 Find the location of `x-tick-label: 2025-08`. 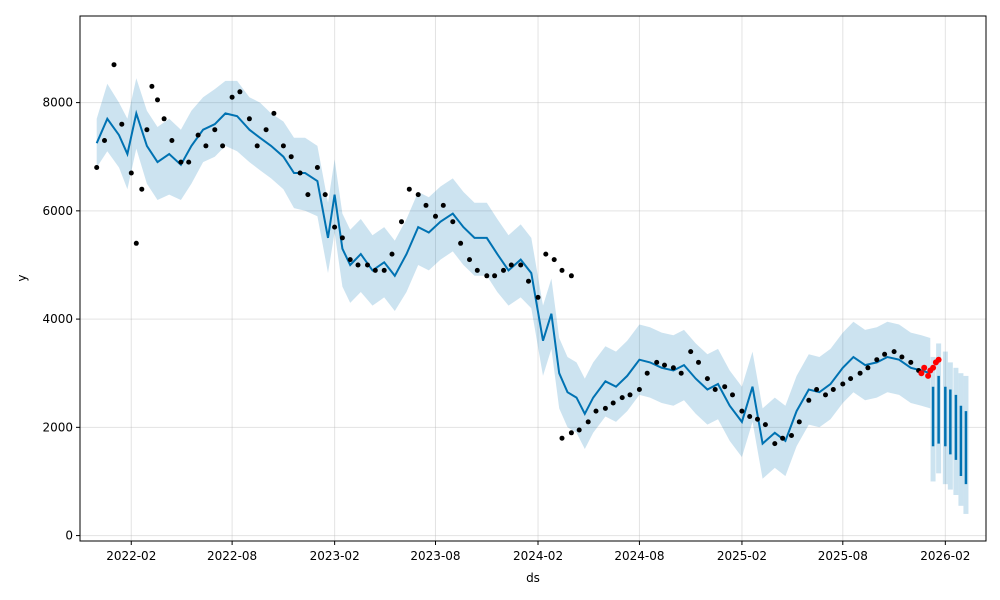

x-tick-label: 2025-08 is located at coordinates (843, 556).